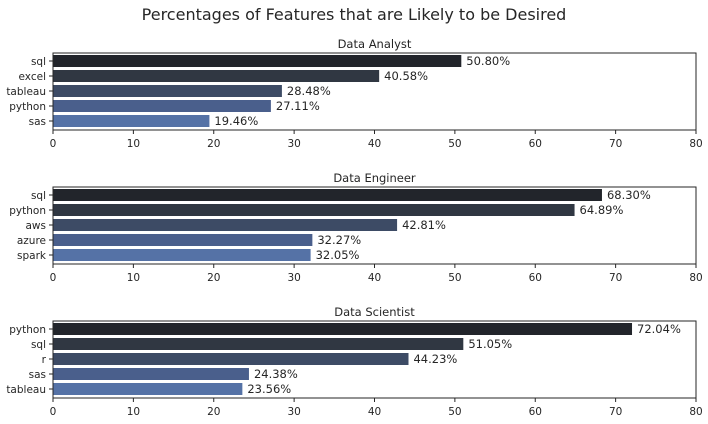  What do you see at coordinates (375, 44) in the screenshot?
I see `subplot-title: Data Analyst` at bounding box center [375, 44].